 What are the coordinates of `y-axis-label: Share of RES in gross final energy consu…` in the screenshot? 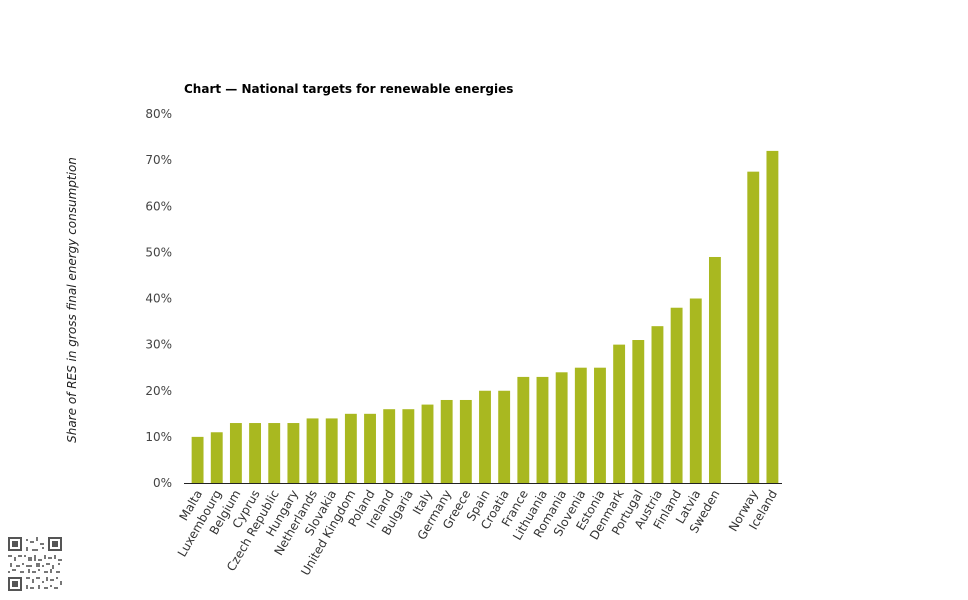 It's located at (72, 300).